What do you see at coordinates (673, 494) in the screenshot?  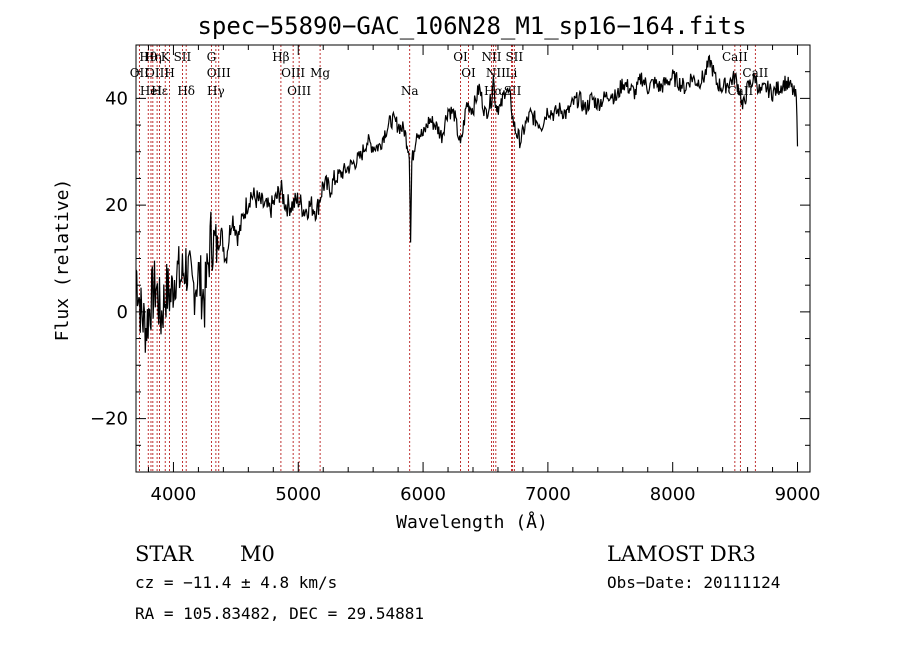 I see `x-tick-label: 8000` at bounding box center [673, 494].